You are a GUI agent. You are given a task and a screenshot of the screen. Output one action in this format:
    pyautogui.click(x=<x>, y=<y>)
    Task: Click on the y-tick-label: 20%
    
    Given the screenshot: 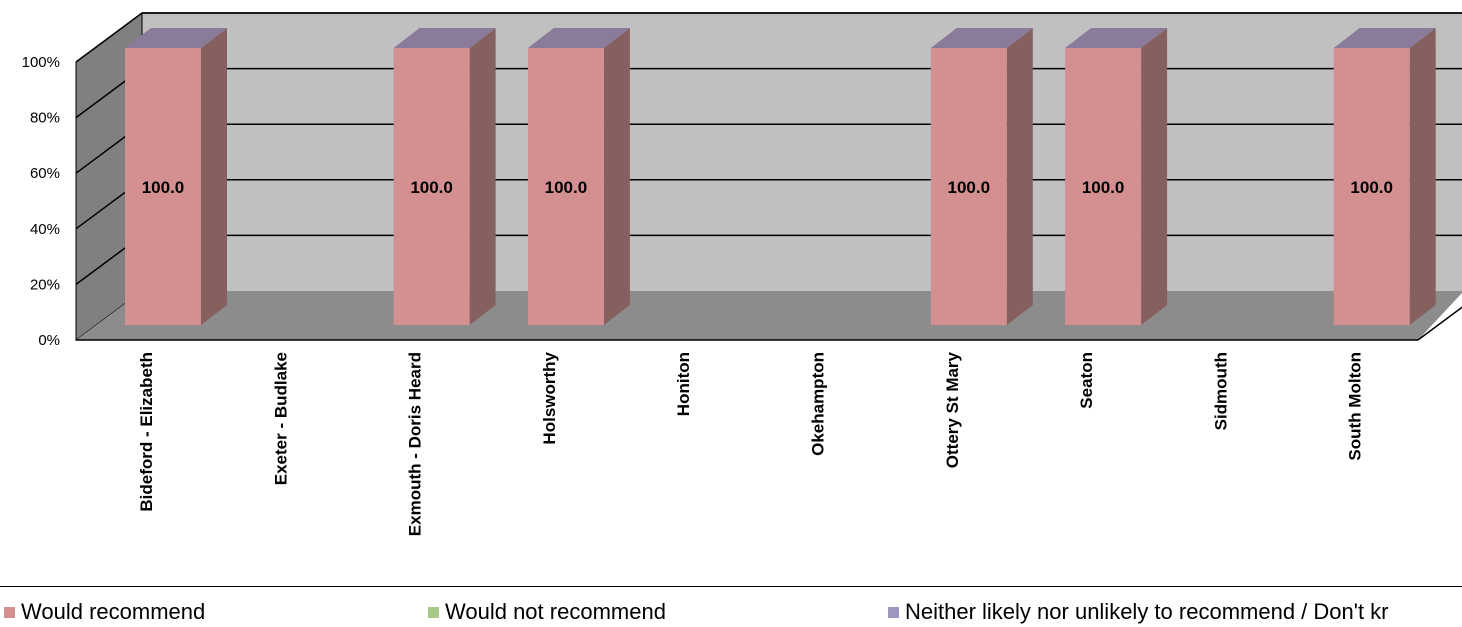 What is the action you would take?
    pyautogui.click(x=45, y=284)
    